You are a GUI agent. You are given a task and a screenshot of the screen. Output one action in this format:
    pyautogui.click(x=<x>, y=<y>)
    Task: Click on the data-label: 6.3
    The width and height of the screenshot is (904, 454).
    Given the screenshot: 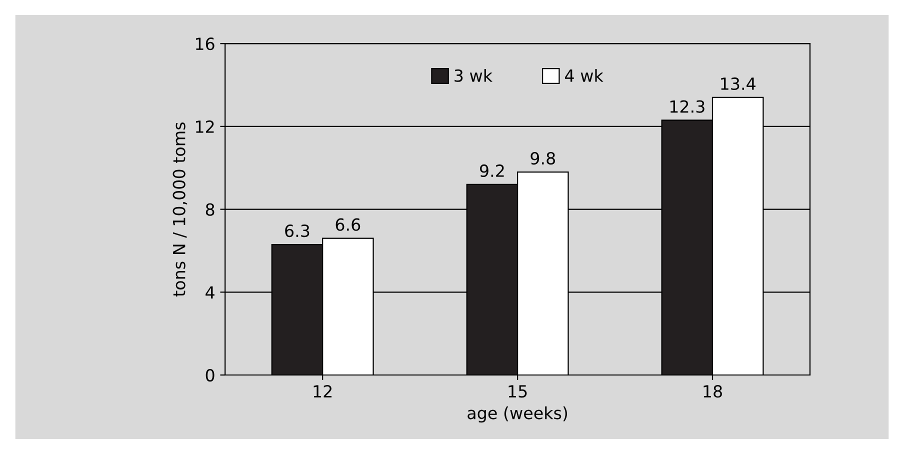 What is the action you would take?
    pyautogui.click(x=297, y=231)
    